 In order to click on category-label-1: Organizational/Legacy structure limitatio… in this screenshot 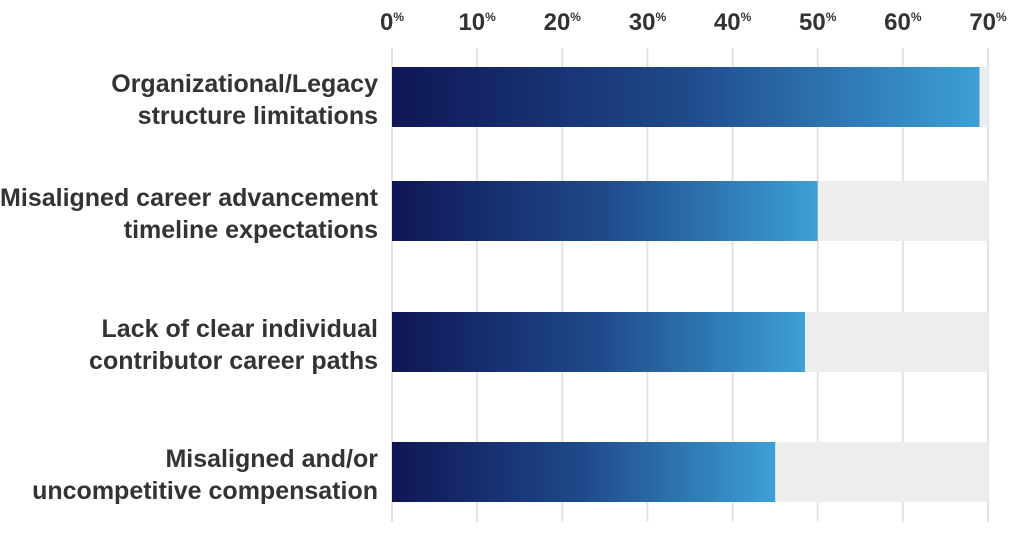, I will do `click(244, 100)`.